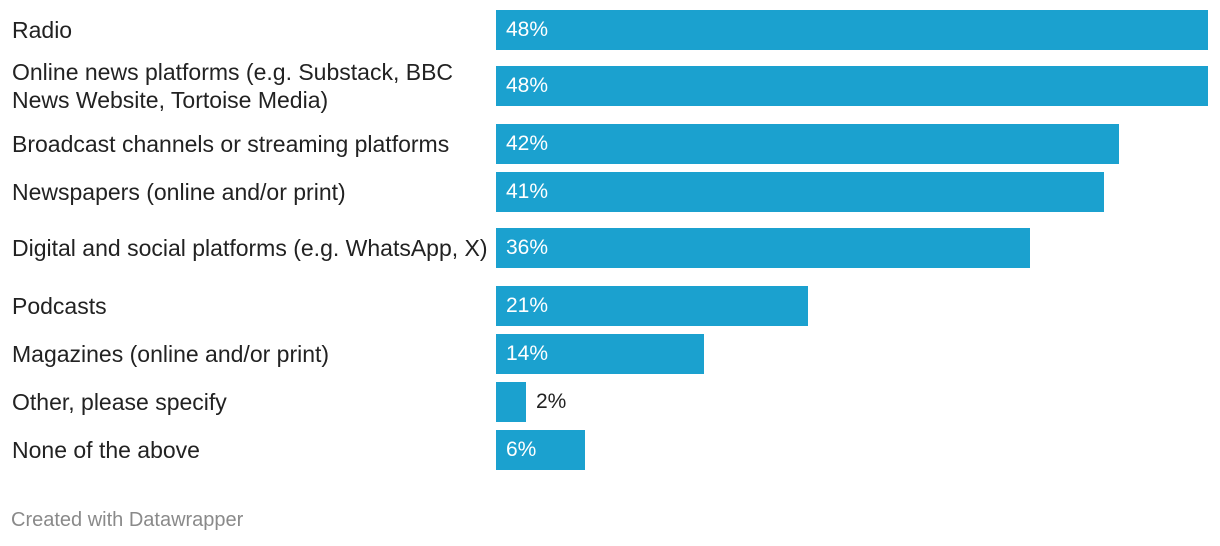 This screenshot has height=546, width=1220. Describe the element at coordinates (527, 353) in the screenshot. I see `value-label: 14%` at that location.